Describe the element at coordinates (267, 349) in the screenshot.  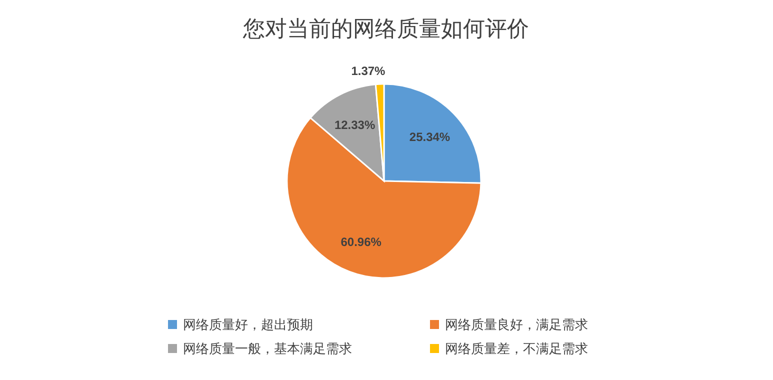
I see `legend-label: 网络质量一般，基本满足需求` at that location.